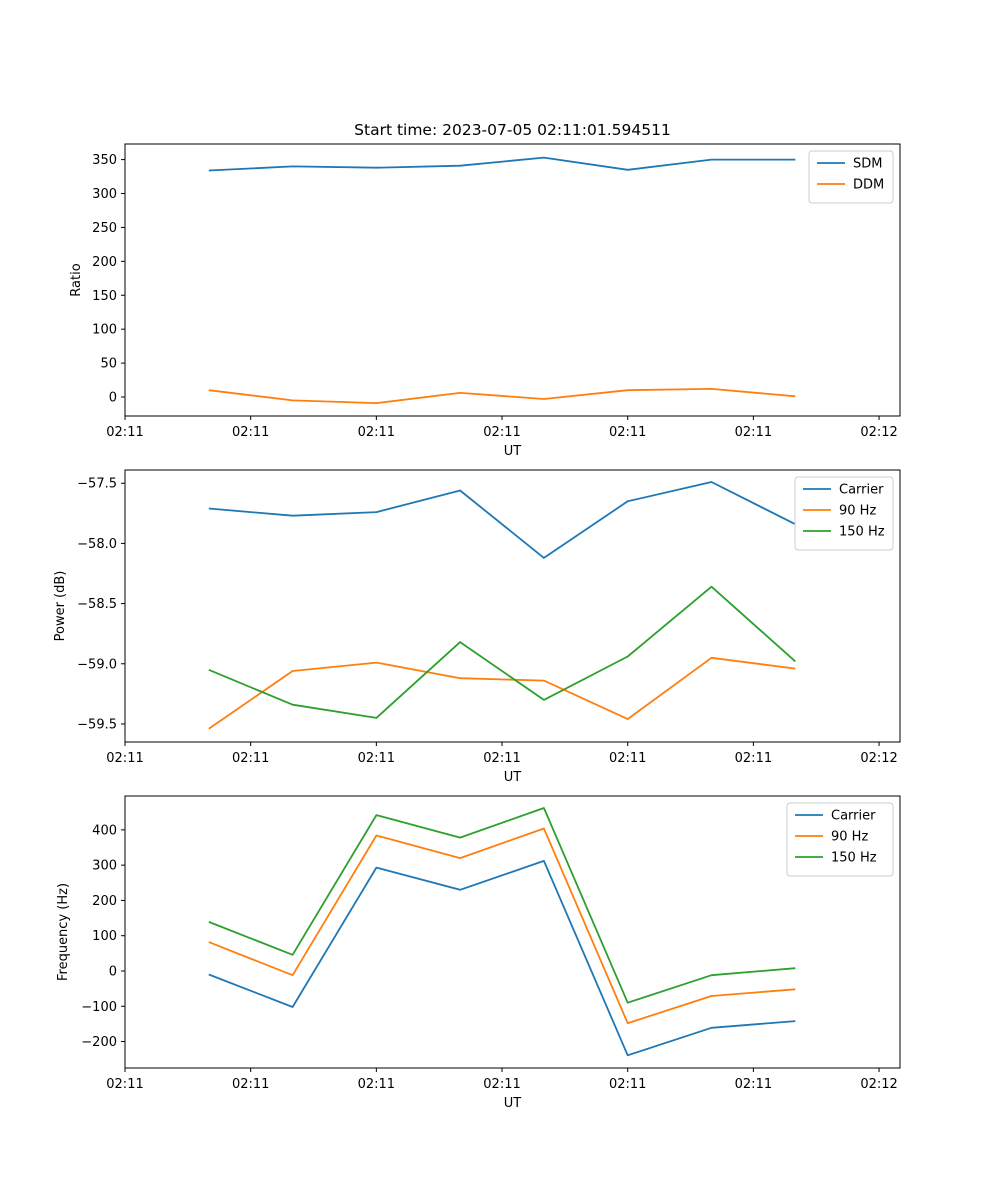 Image resolution: width=1000 pixels, height=1200 pixels. Describe the element at coordinates (76, 279) in the screenshot. I see `y-axis-label: Ratio` at that location.